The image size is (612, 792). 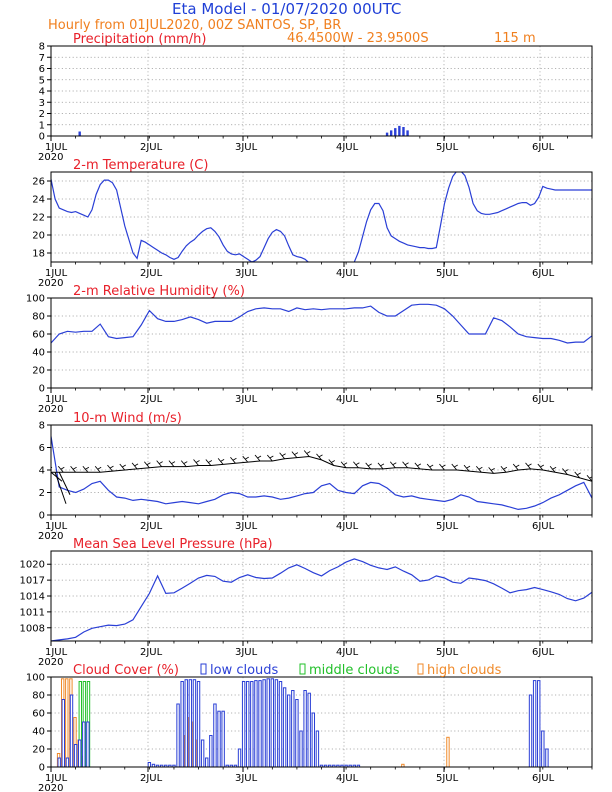 I want to click on y-tick-label: 20, so click(x=38, y=371).